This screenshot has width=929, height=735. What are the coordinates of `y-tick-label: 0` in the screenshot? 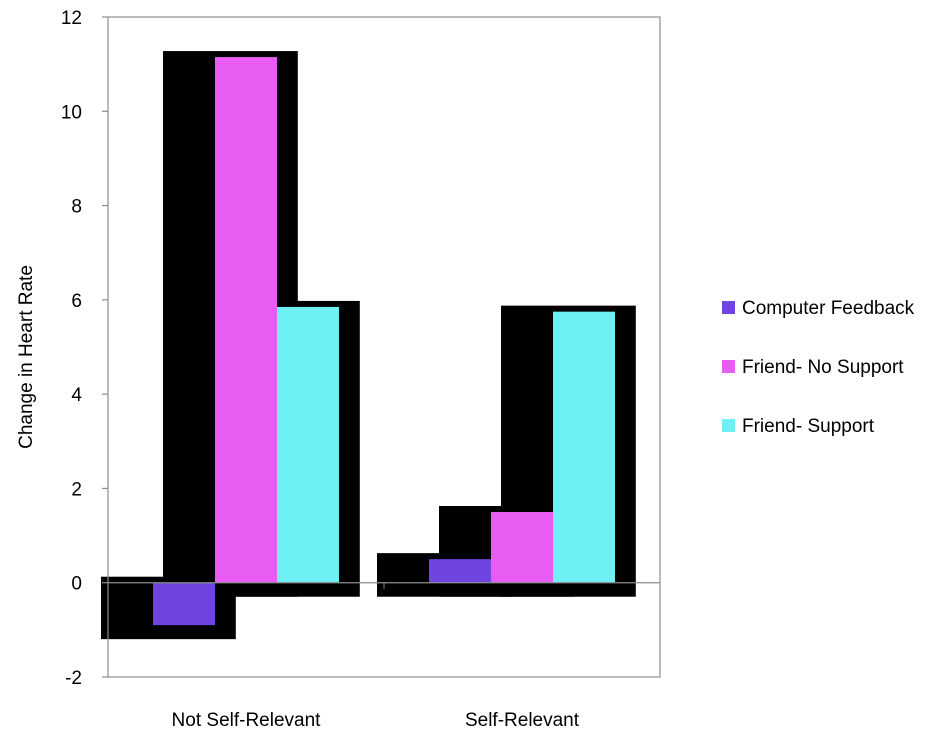 It's located at (76, 584).